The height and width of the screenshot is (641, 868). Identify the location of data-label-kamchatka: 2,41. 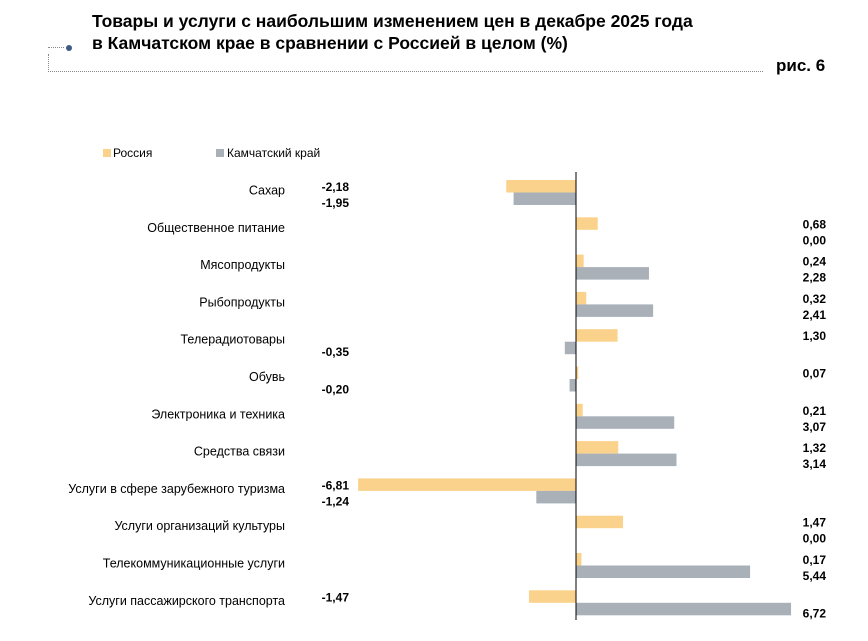
(815, 315).